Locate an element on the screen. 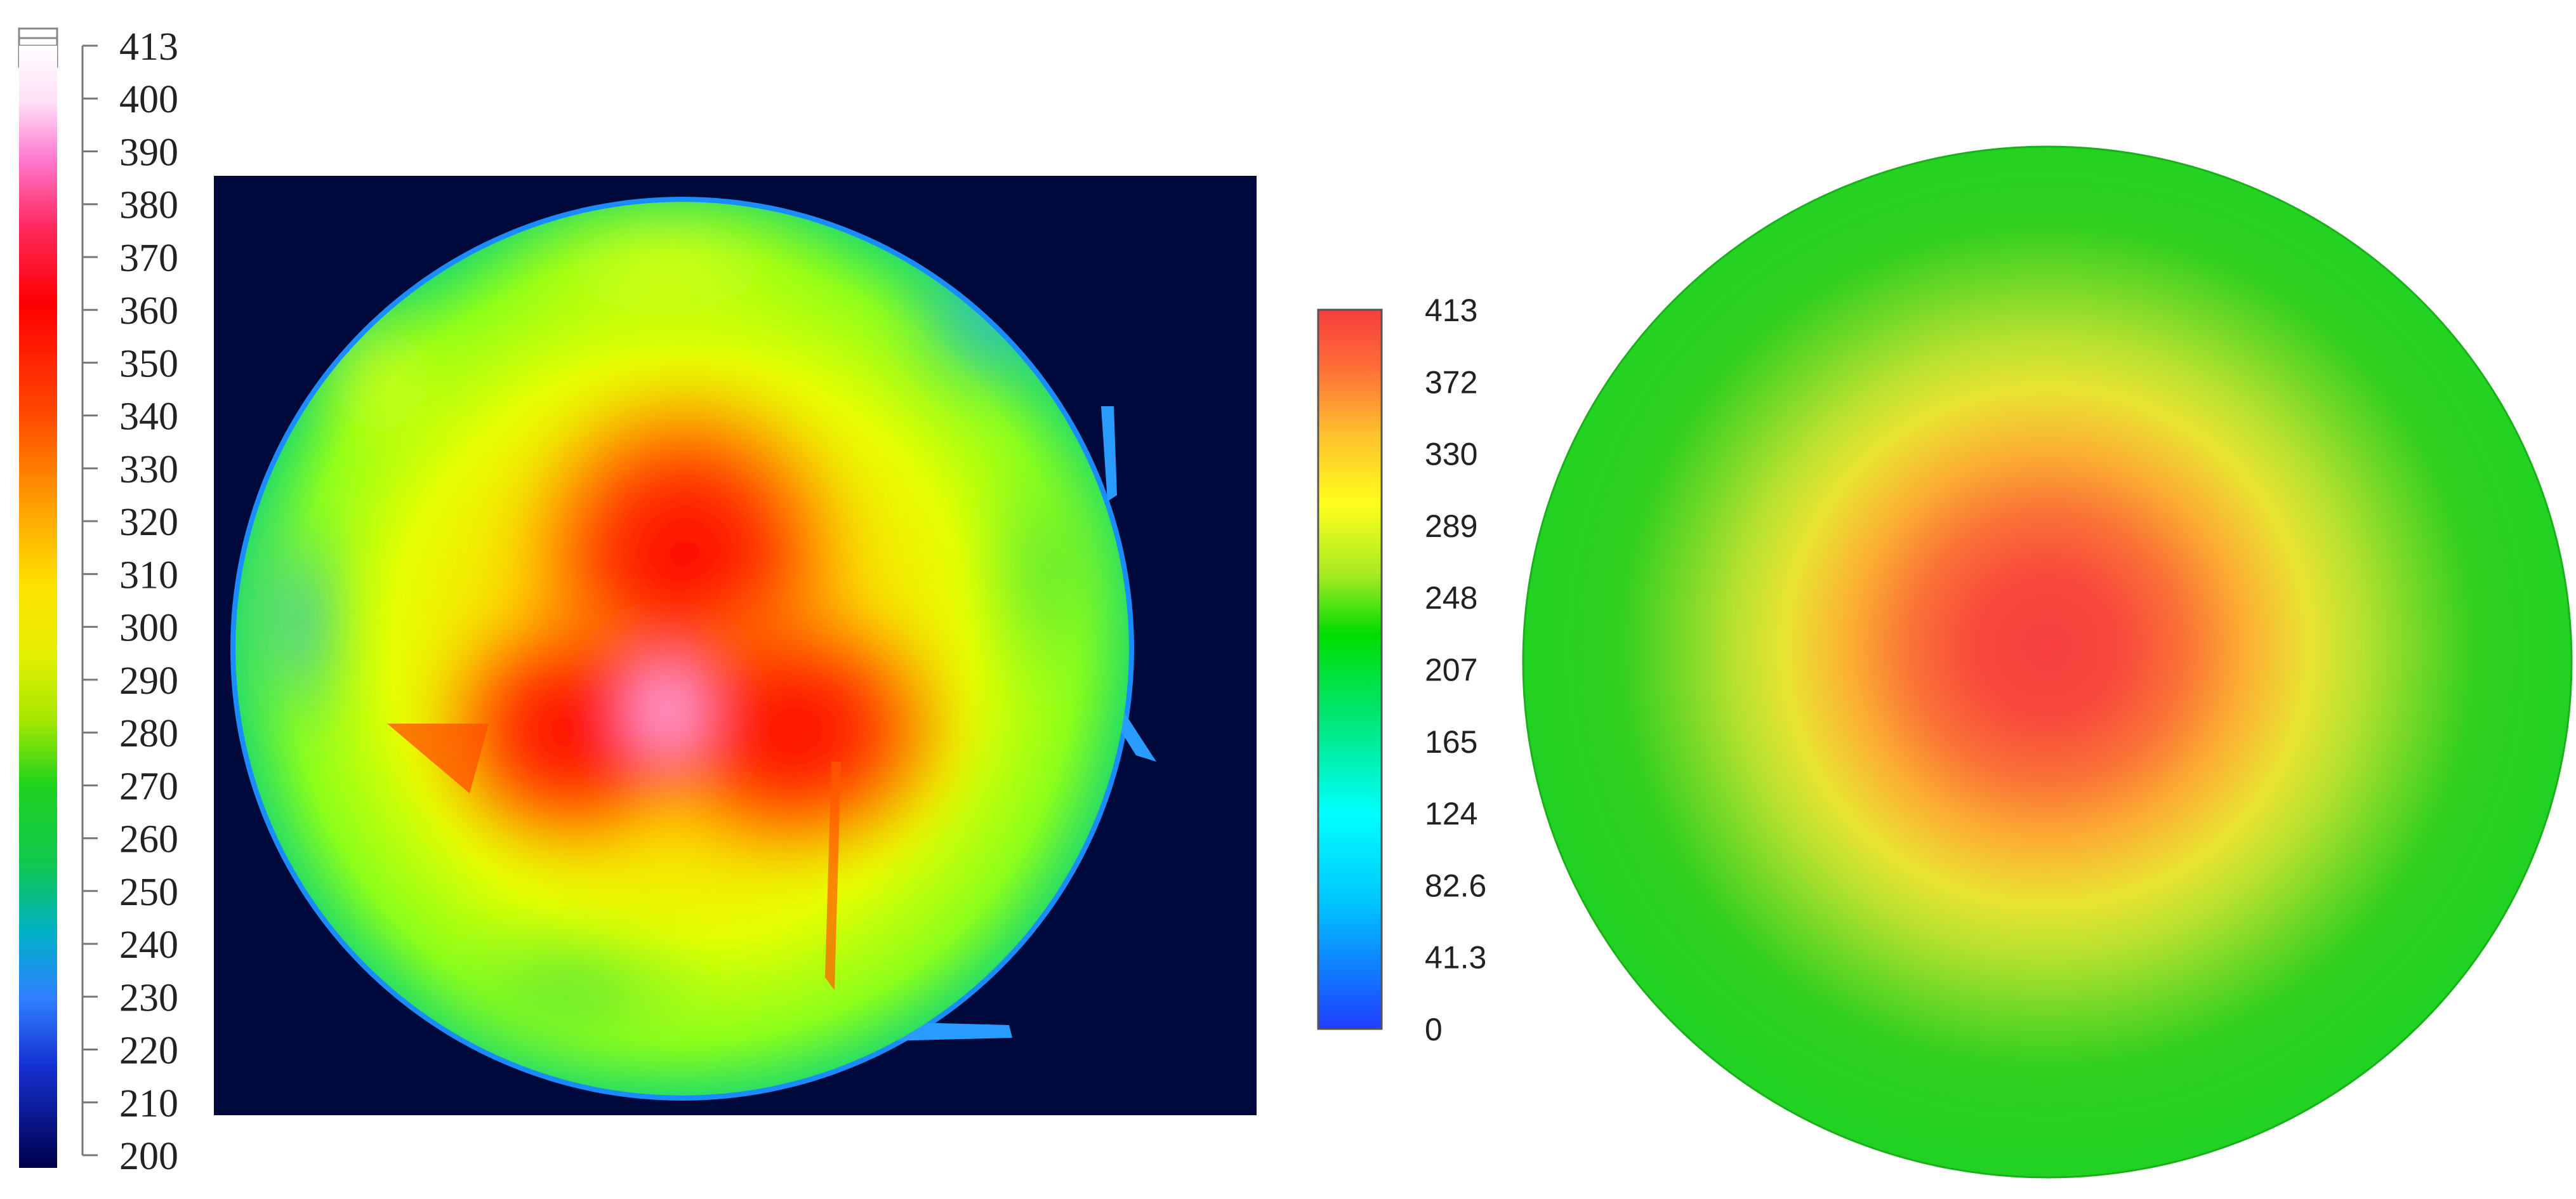 This screenshot has height=1199, width=2576. left-colorbar-tick-label: 270 is located at coordinates (148, 786).